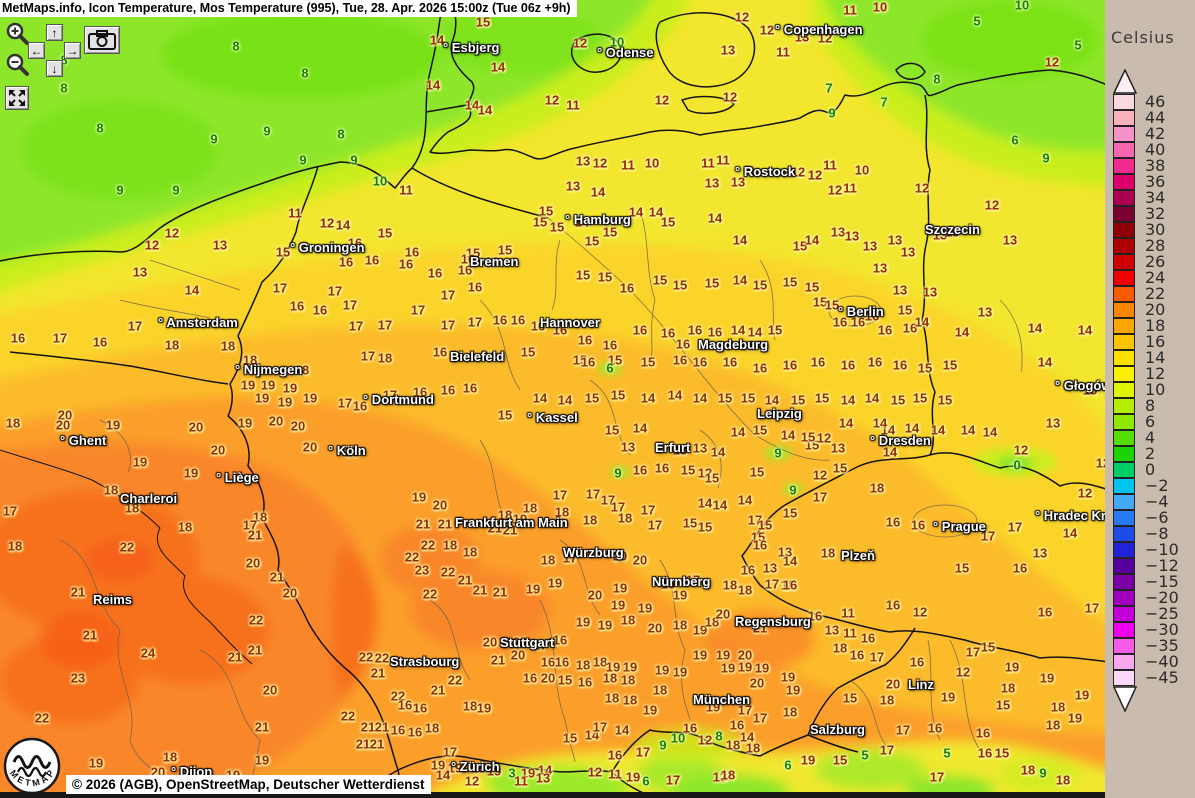 The image size is (1195, 798). Describe the element at coordinates (1162, 661) in the screenshot. I see `scale-tick-label: −40` at that location.